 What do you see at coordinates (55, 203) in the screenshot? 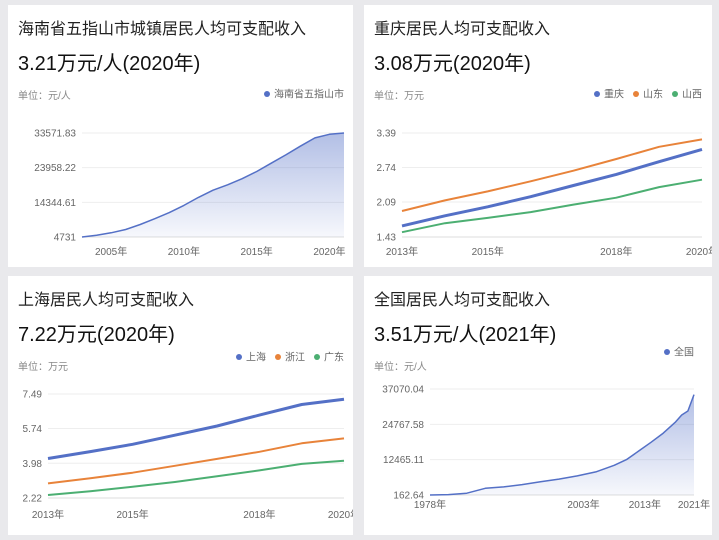
I see `y-tick-label: 14344.61` at bounding box center [55, 203].